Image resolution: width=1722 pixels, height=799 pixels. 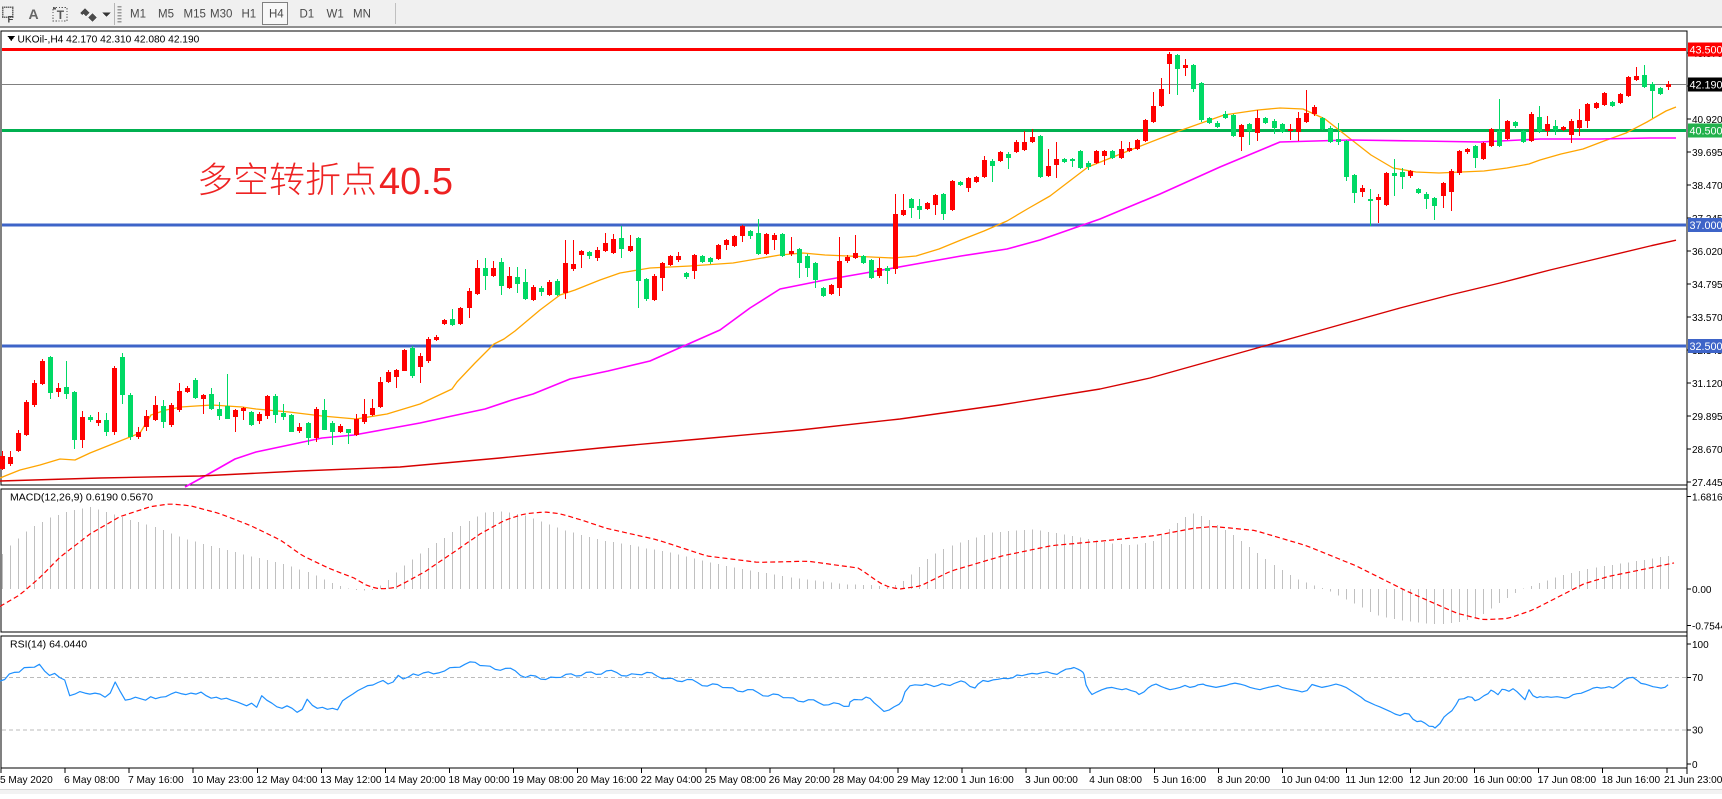 I want to click on svg-text: 40.5, so click(x=416, y=182).